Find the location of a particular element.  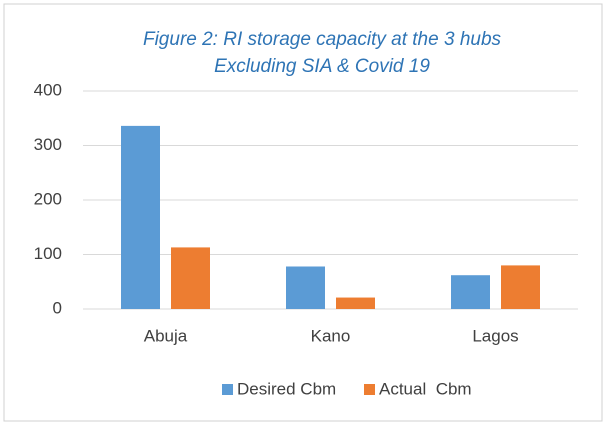

legend-label: Desired Cbm is located at coordinates (286, 388).